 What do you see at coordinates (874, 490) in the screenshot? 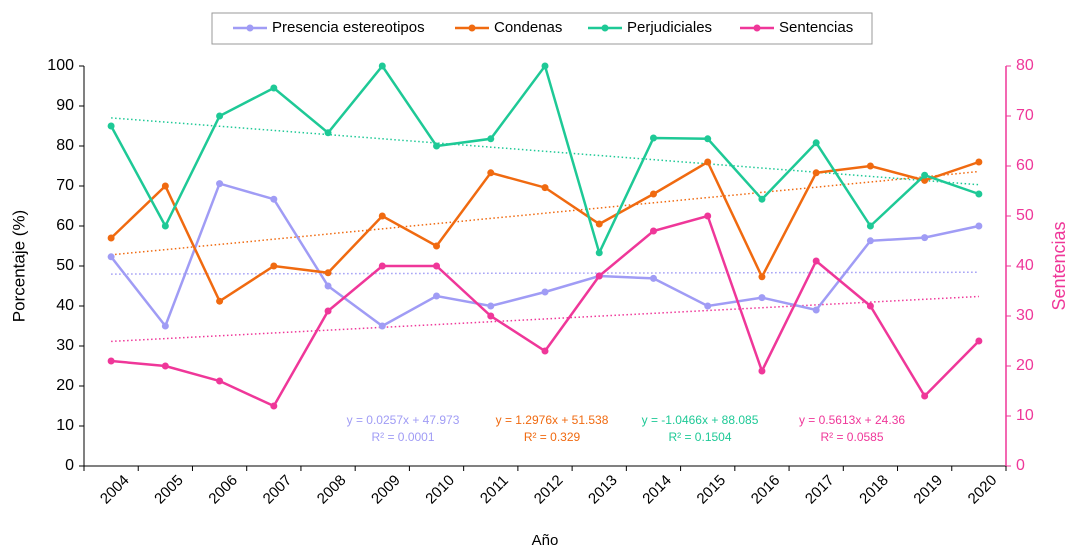
I see `x-tick-label: 2018` at bounding box center [874, 490].